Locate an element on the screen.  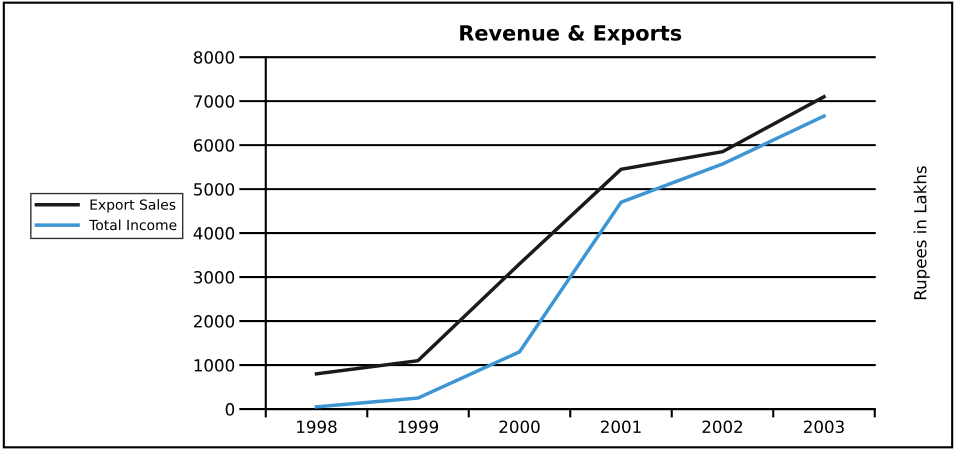
y-tick-label: 8000 is located at coordinates (214, 57).